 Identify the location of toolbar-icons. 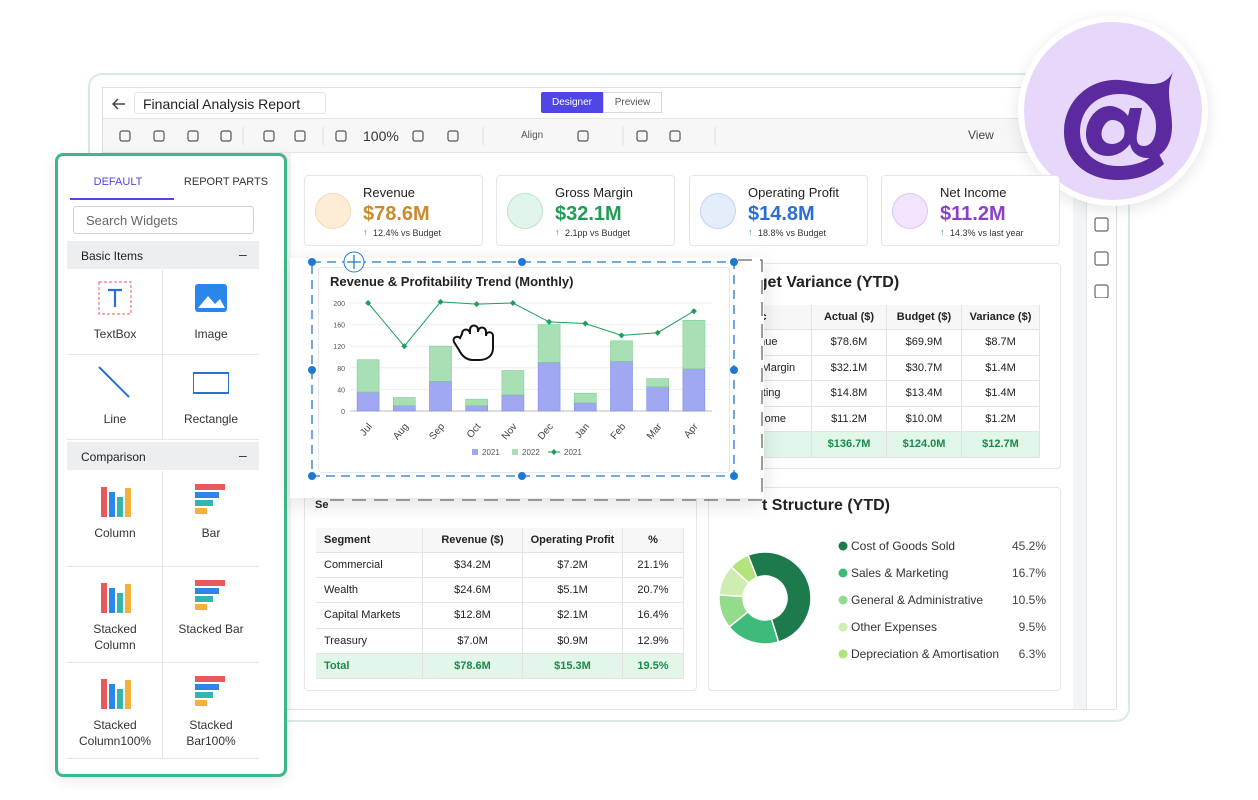
(417, 136).